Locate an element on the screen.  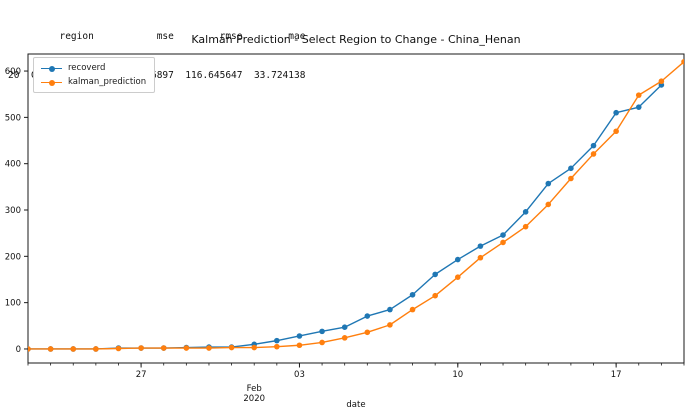
x-tick-label: 10 is located at coordinates (457, 375).